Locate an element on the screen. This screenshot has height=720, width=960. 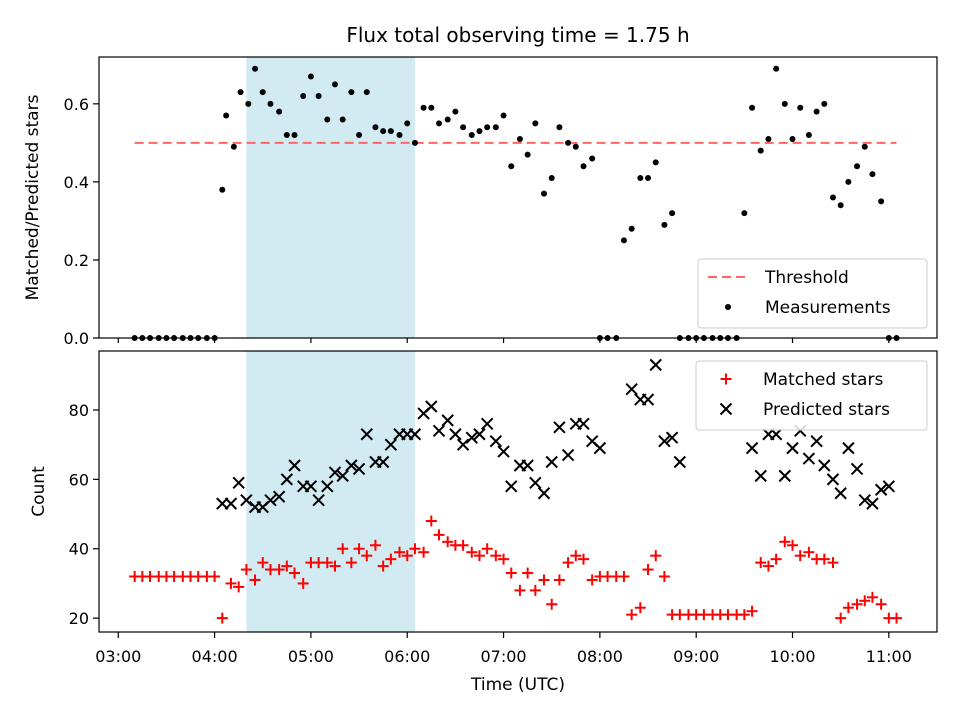
bottom-legend: Matched stars Predicted stars is located at coordinates (811, 395).